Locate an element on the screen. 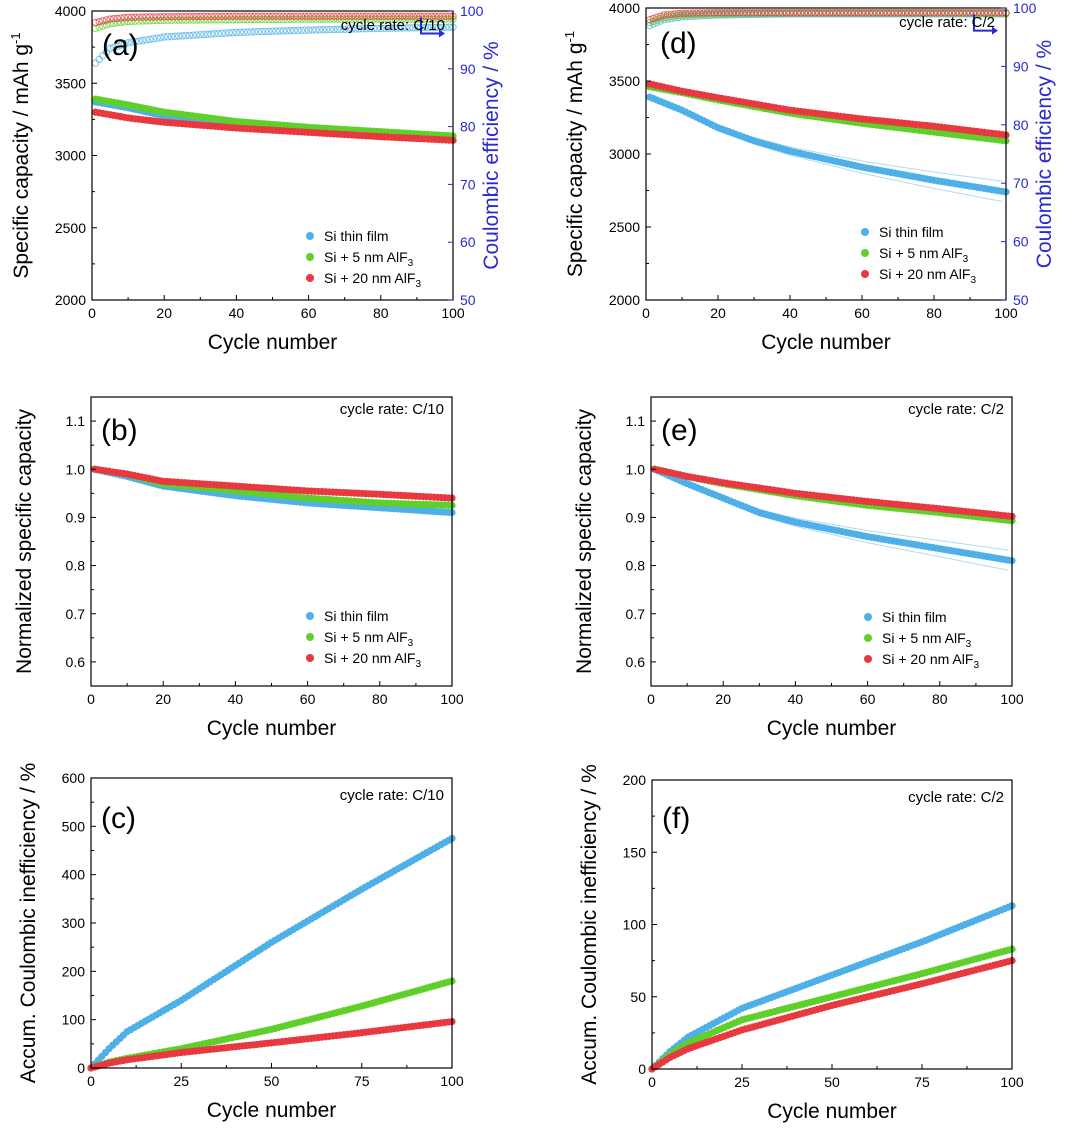 The image size is (1080, 1136). y2-tick-label: 90 is located at coordinates (468, 69).